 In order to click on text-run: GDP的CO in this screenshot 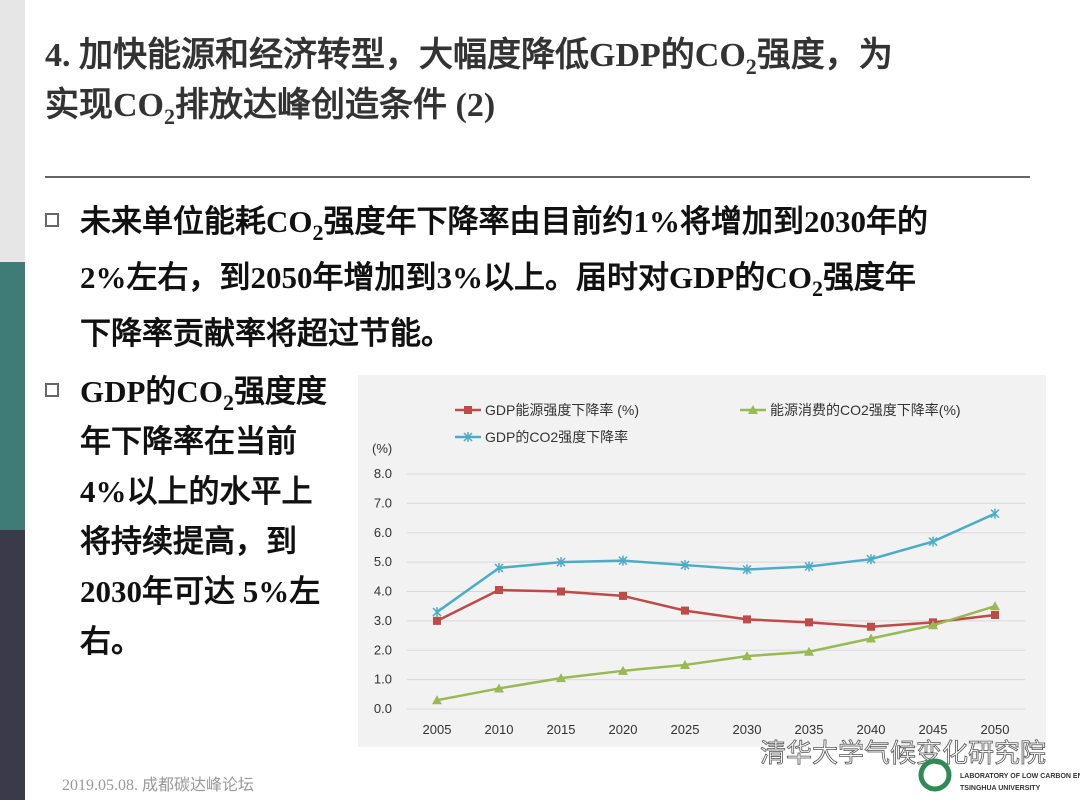, I will do `click(151, 391)`.